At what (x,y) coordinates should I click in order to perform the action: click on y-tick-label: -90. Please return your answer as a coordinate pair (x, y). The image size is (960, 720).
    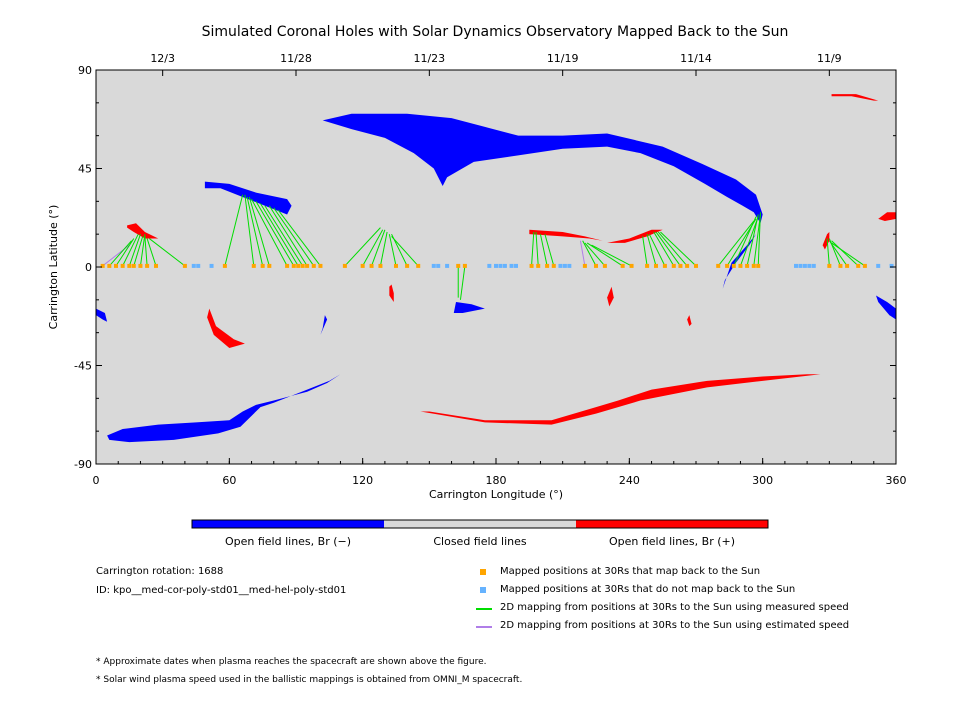
    Looking at the image, I should click on (83, 464).